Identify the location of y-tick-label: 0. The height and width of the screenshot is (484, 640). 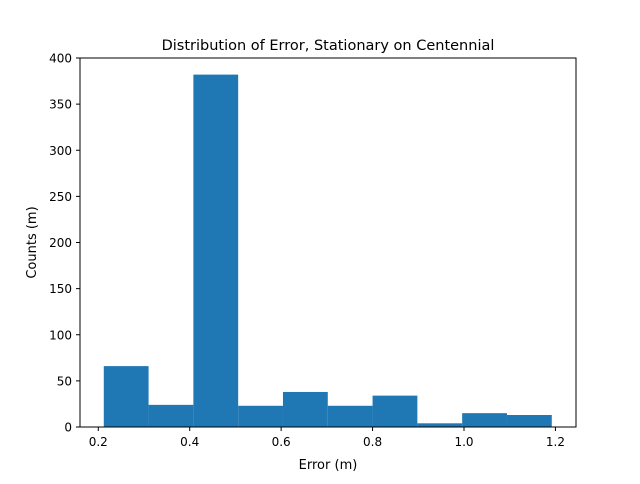
(68, 428).